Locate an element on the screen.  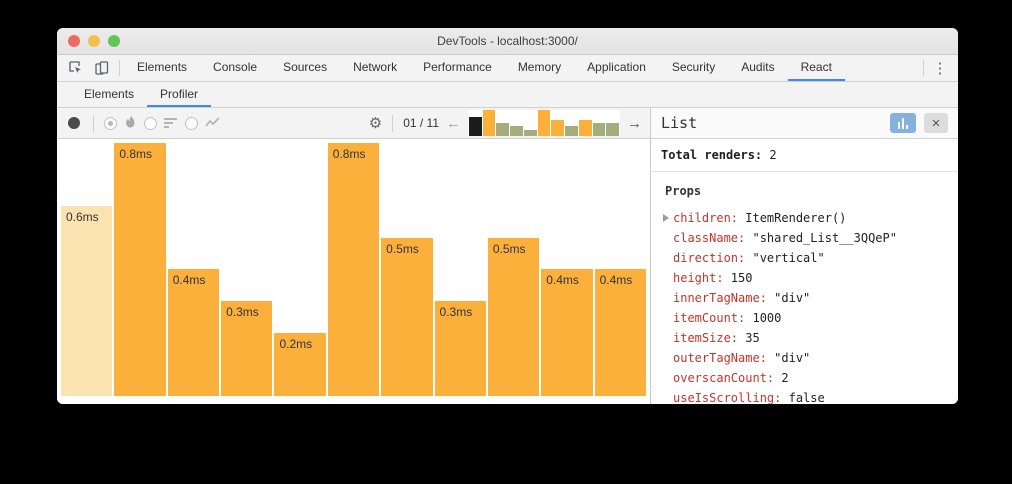
prop-key: useIsScrolling: is located at coordinates (727, 397).